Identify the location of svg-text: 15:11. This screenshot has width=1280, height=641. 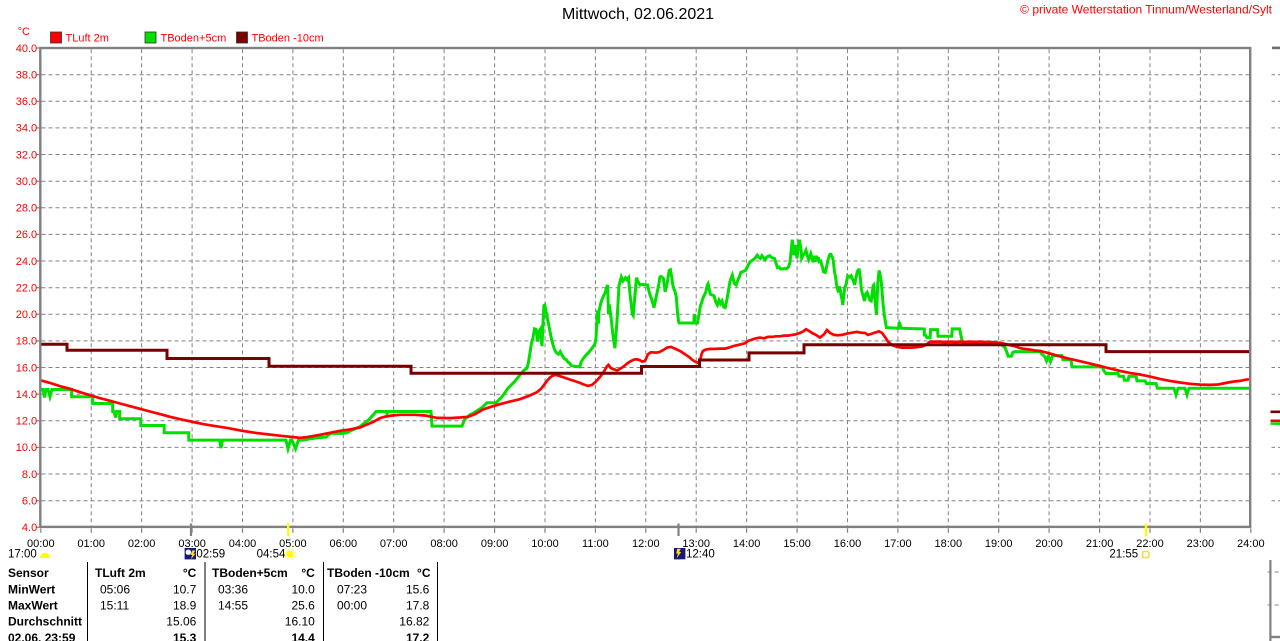
(114, 605).